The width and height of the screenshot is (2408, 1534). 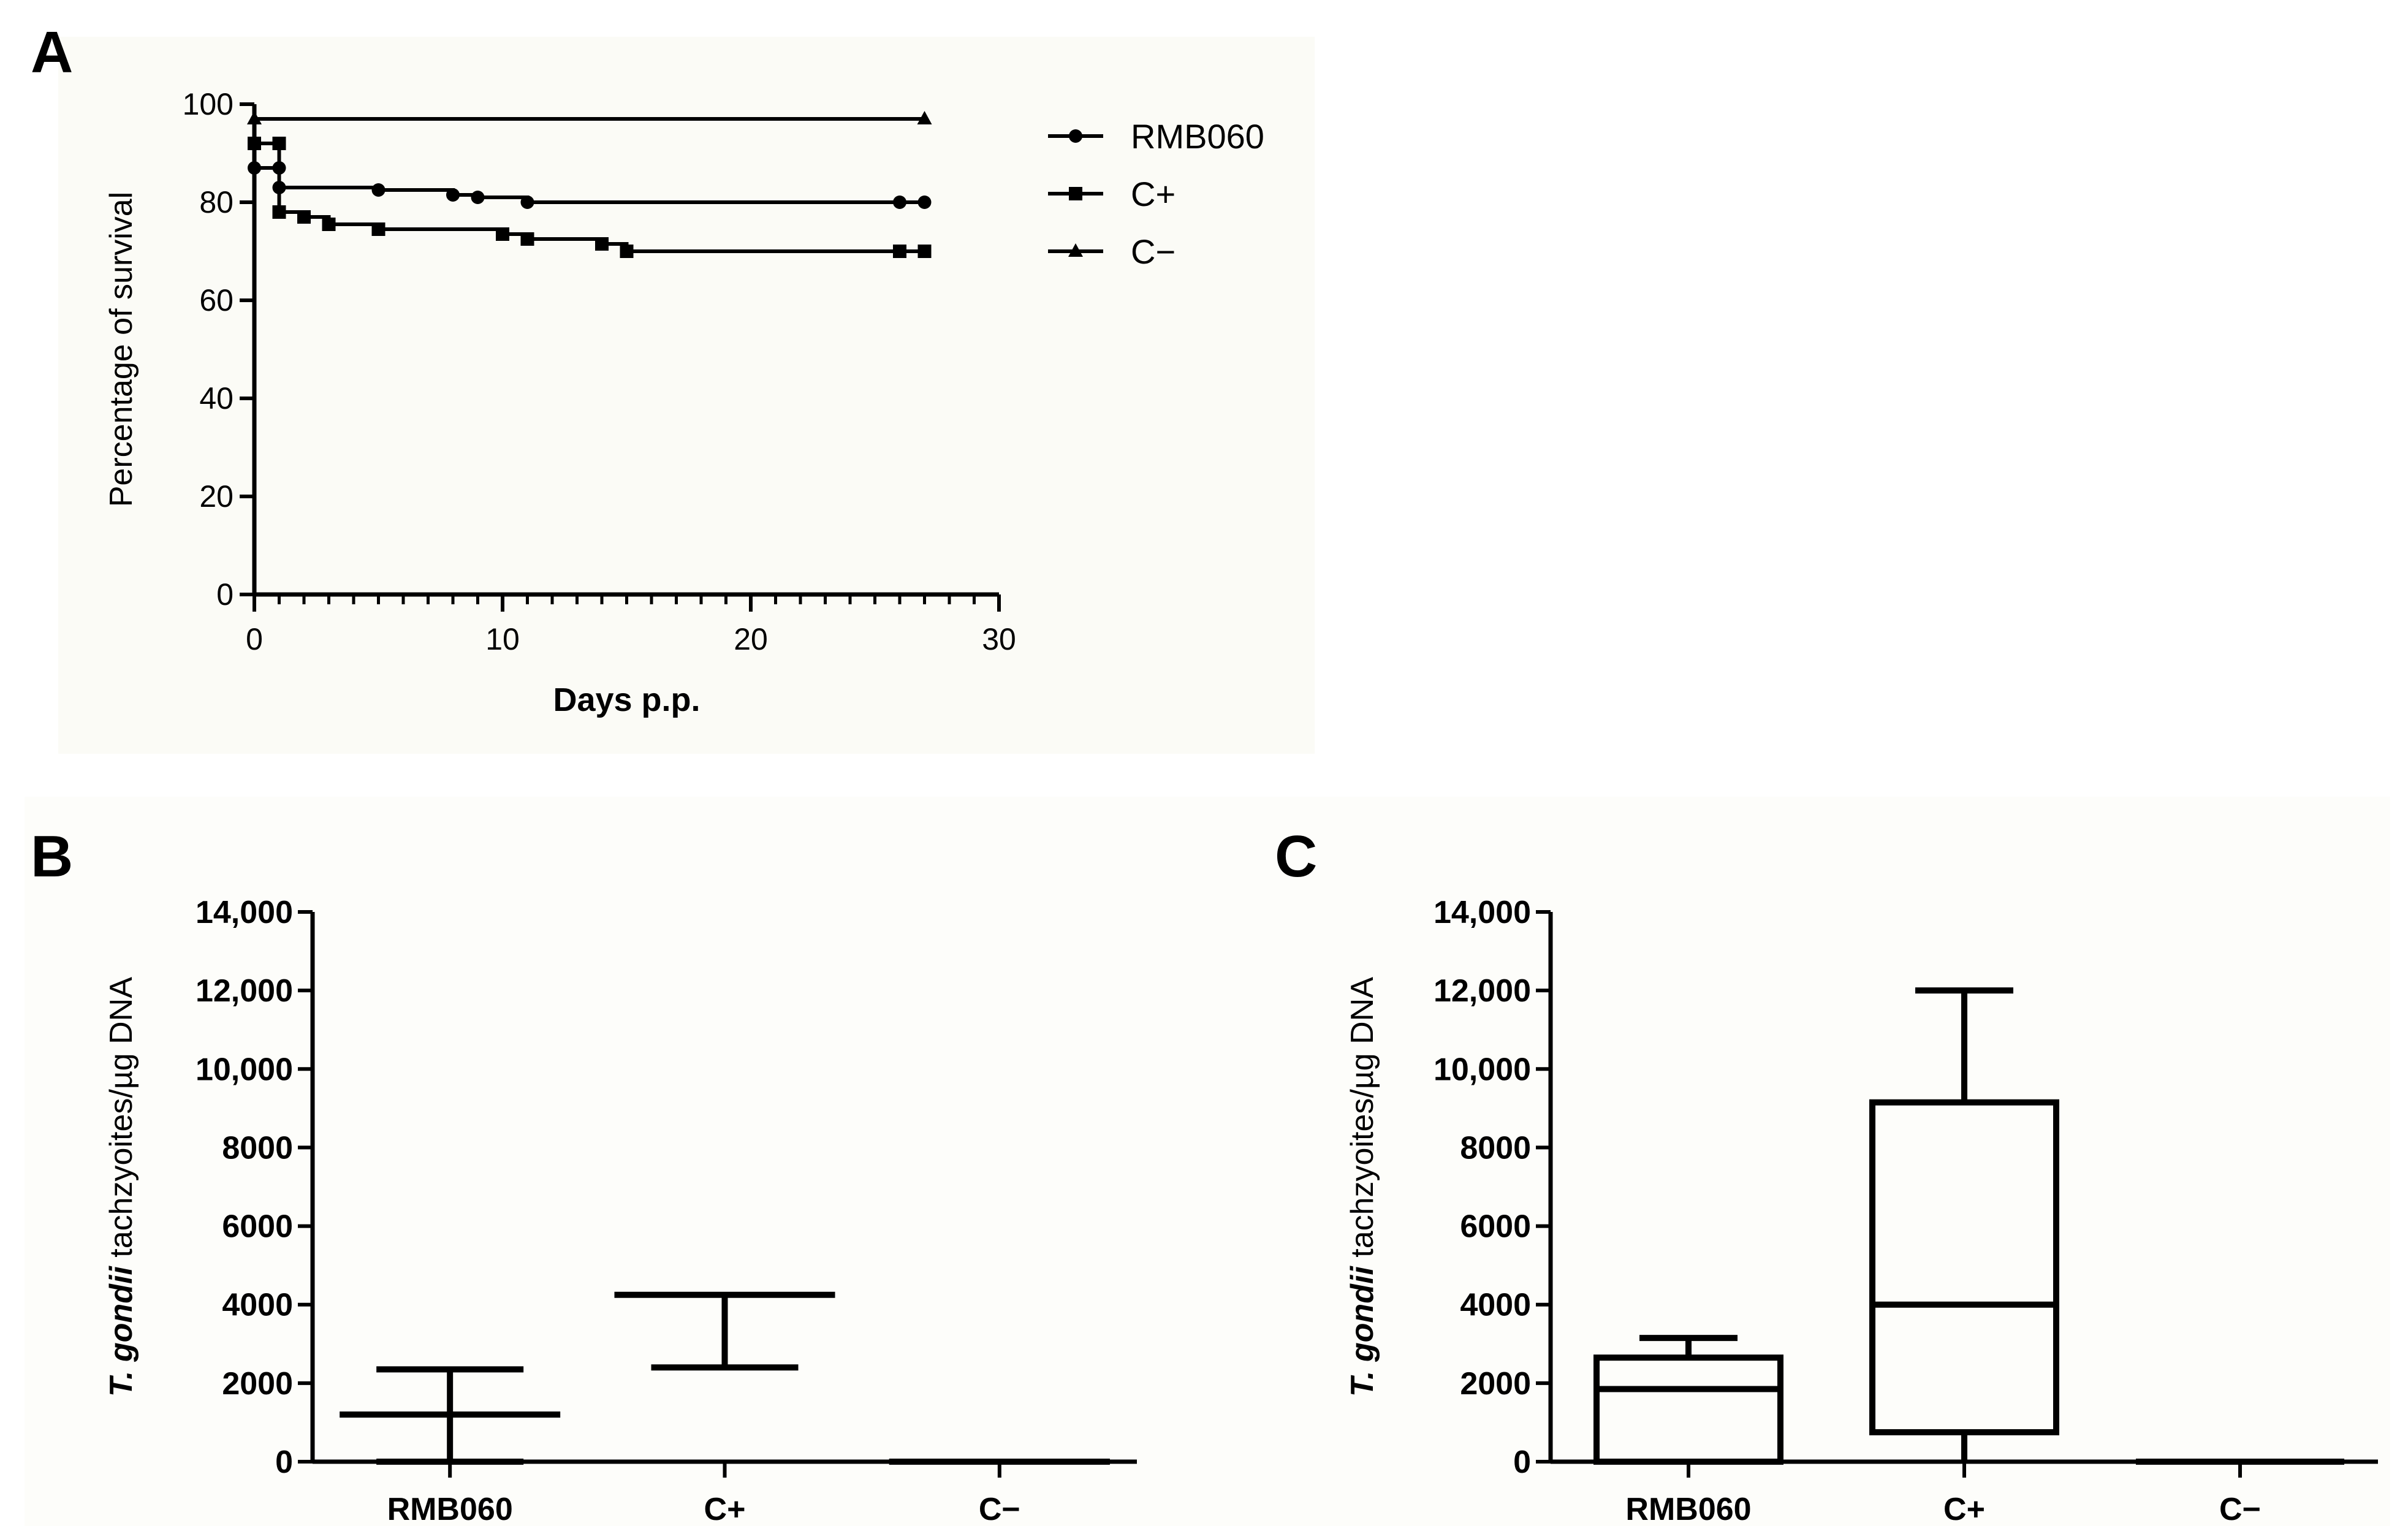 I want to click on chart-b-y-axis-label: T. gondii tachzyoites/µg DNA, so click(x=122, y=1187).